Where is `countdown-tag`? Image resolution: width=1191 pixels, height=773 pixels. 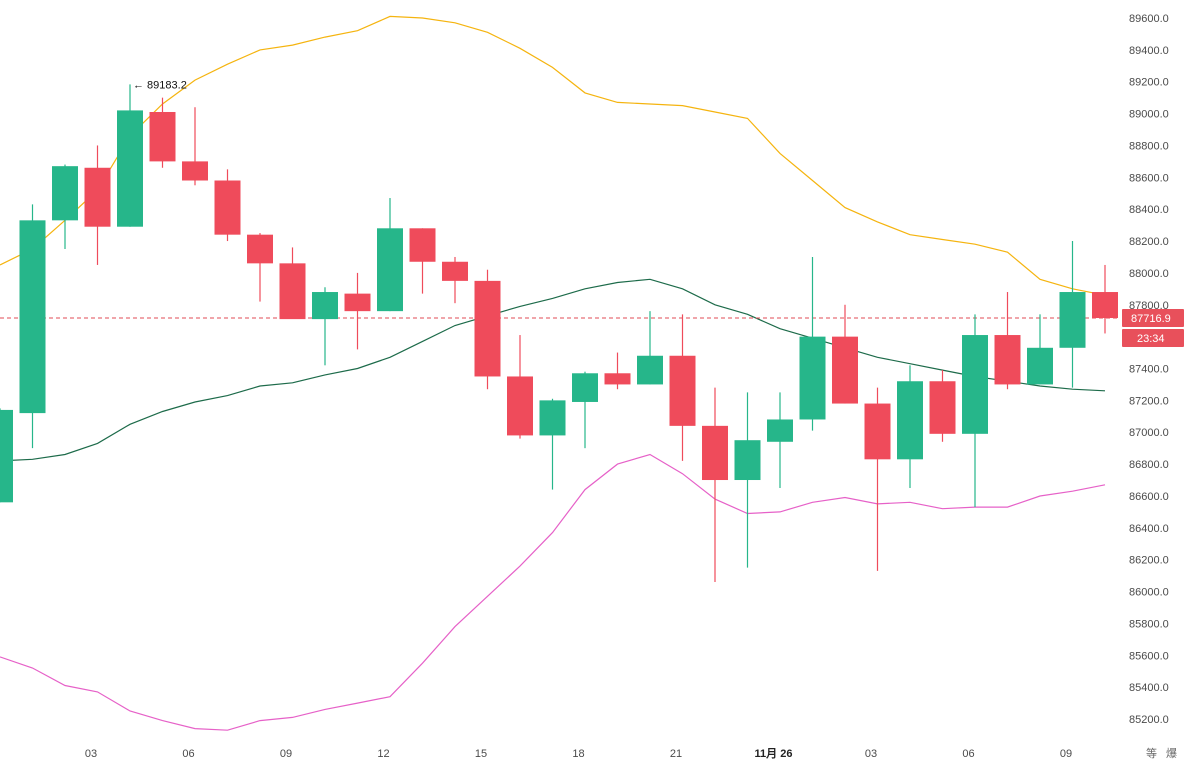 countdown-tag is located at coordinates (1153, 338).